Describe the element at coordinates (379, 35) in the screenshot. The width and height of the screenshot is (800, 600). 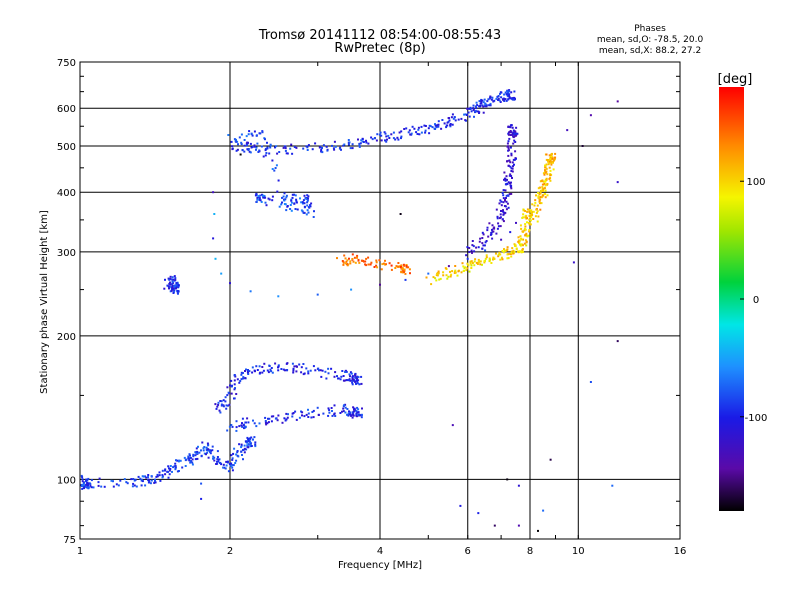
I see `chart-title: Tromsø 20141112 08:54:00-08:55:43` at that location.